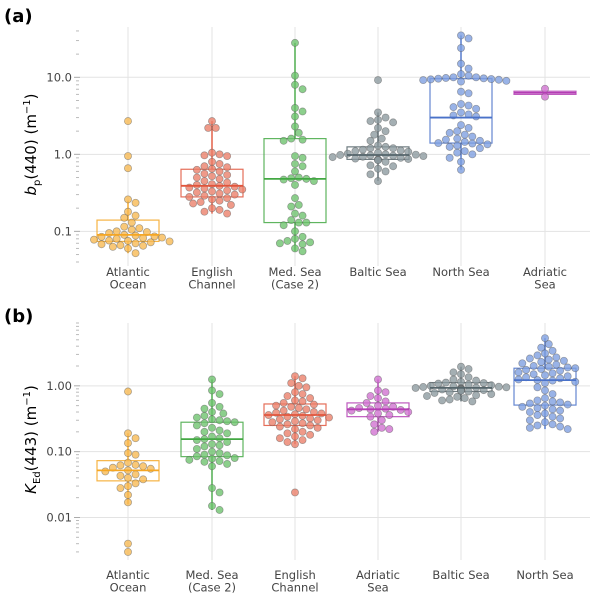  What do you see at coordinates (32, 439) in the screenshot?
I see `y-axis-label: KEd(443) (m−1)` at bounding box center [32, 439].